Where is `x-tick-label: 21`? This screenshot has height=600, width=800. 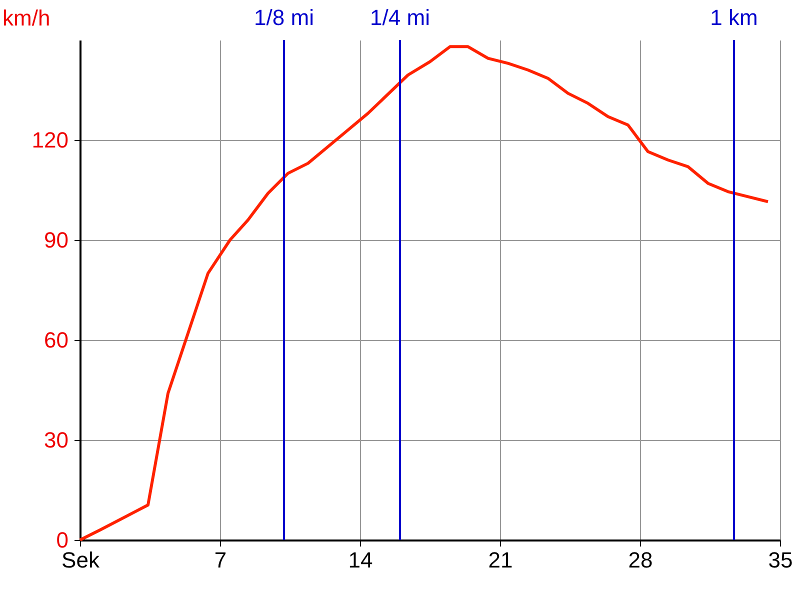
x-tick-label: 21 is located at coordinates (500, 560).